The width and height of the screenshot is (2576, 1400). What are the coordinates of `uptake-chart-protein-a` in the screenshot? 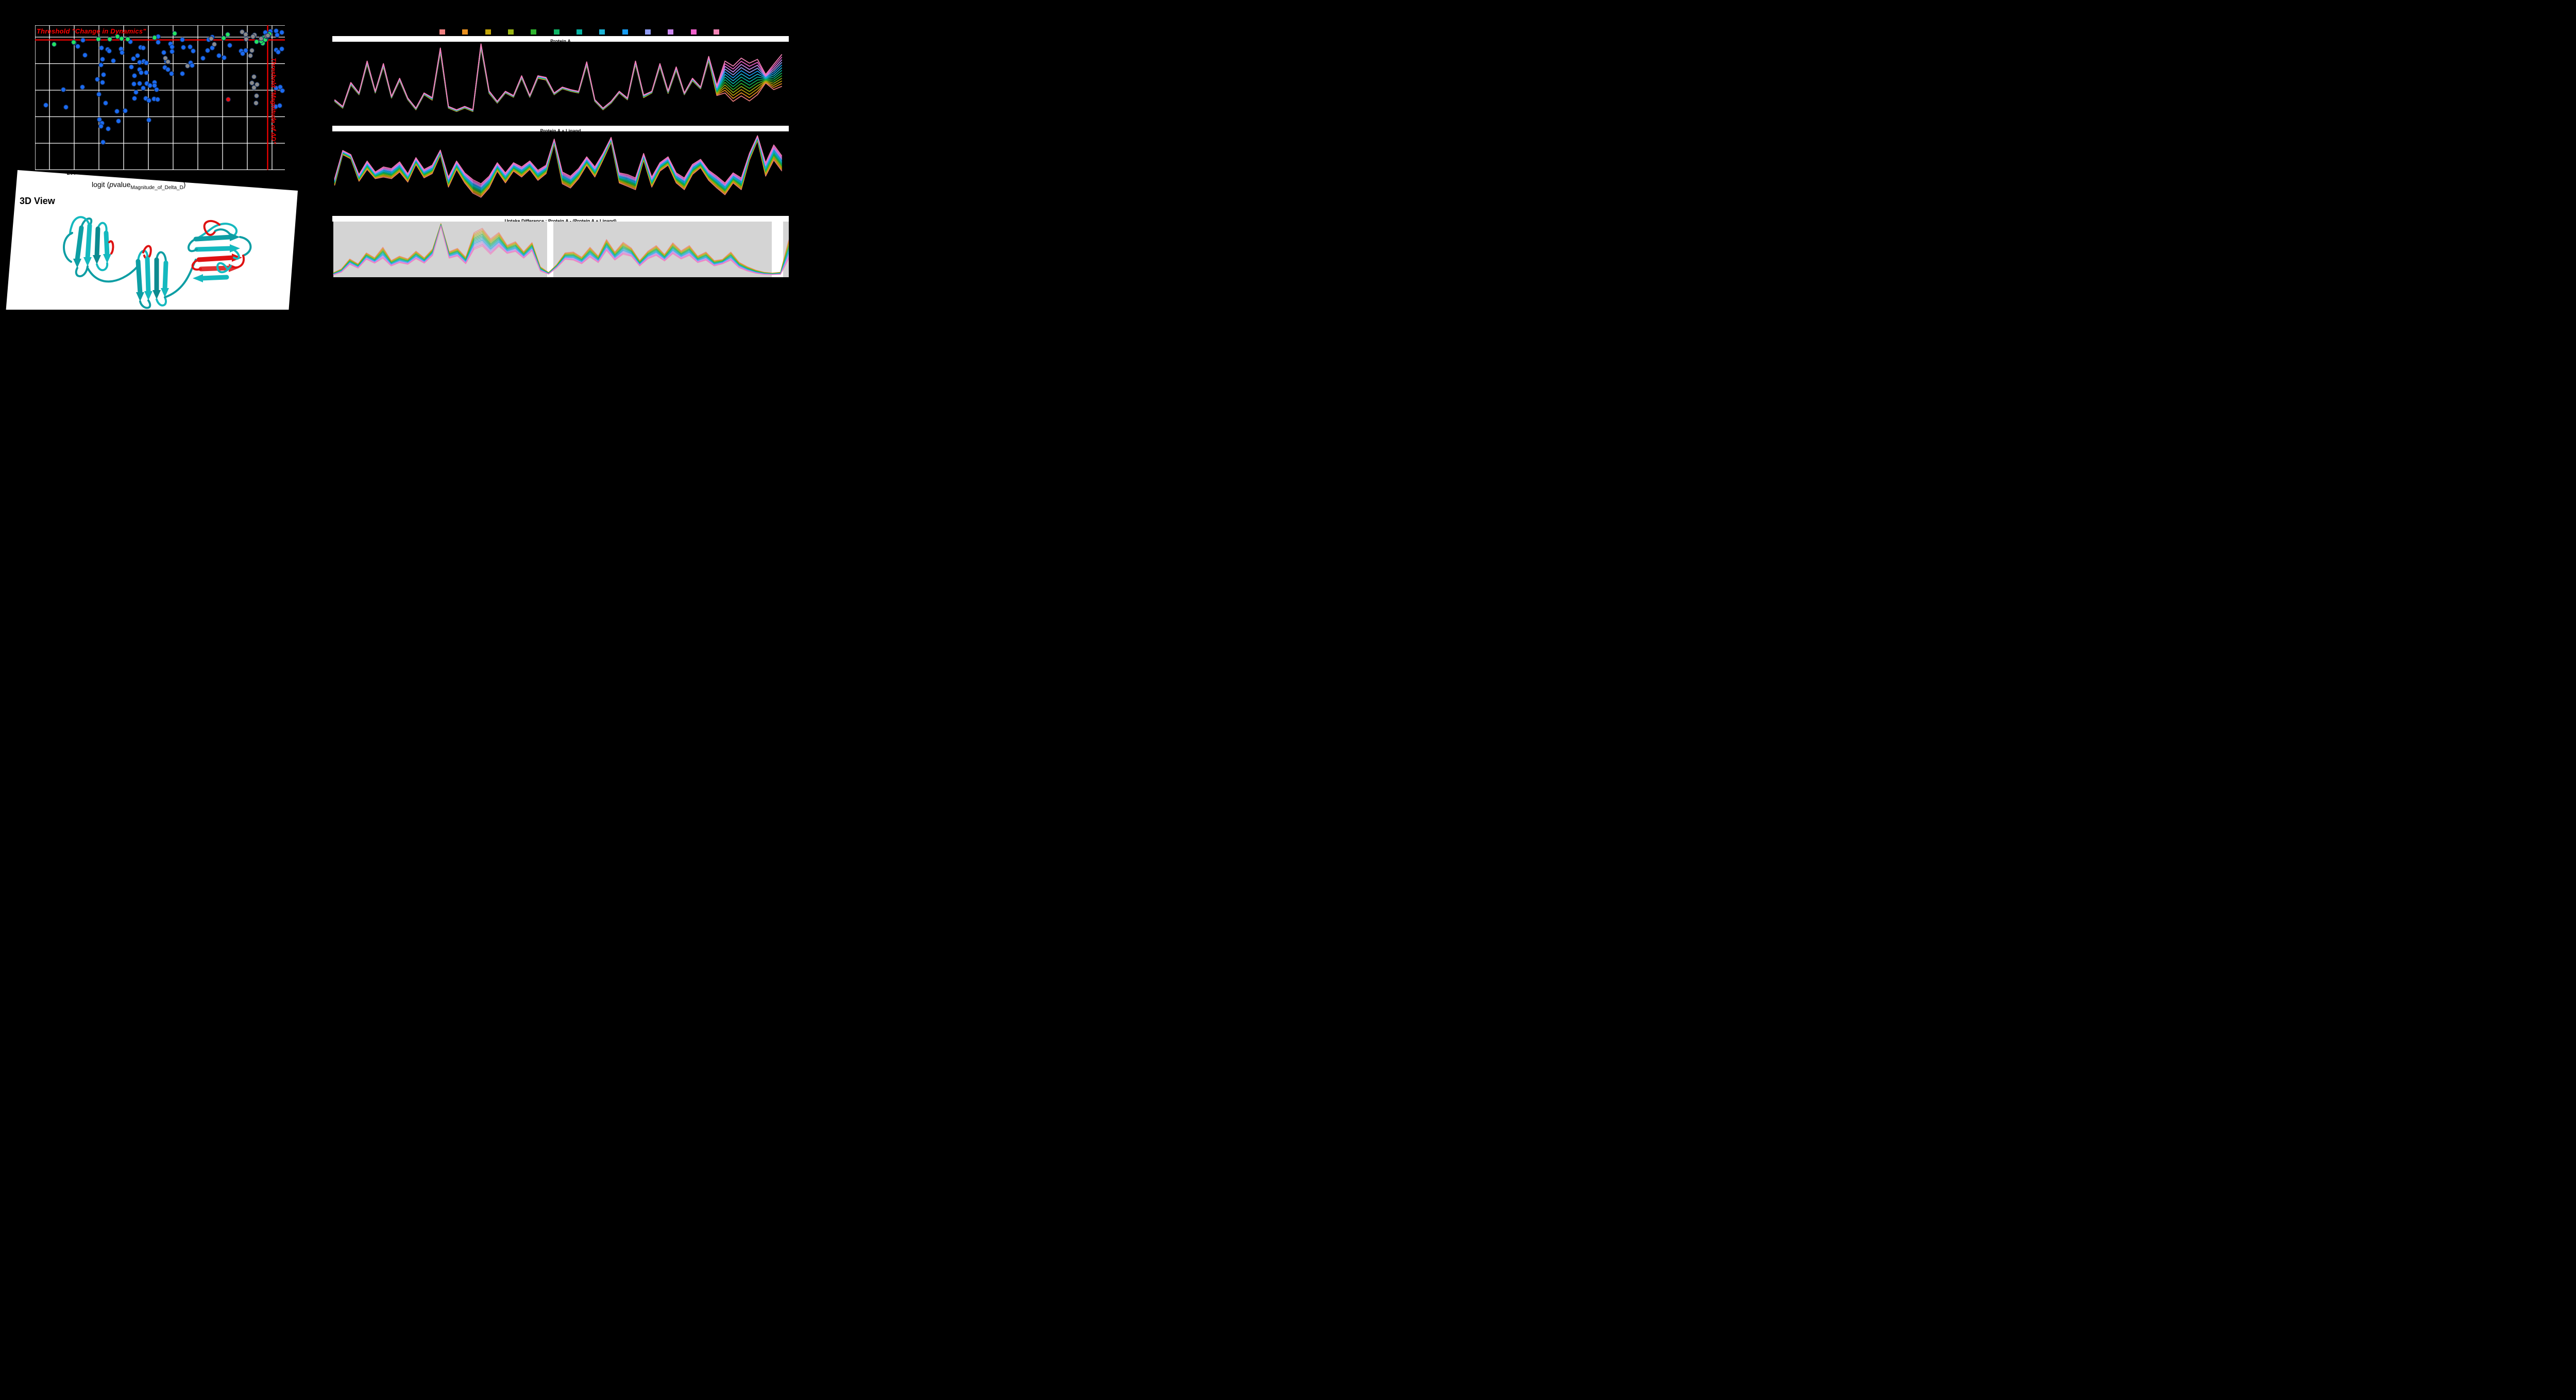 It's located at (560, 84).